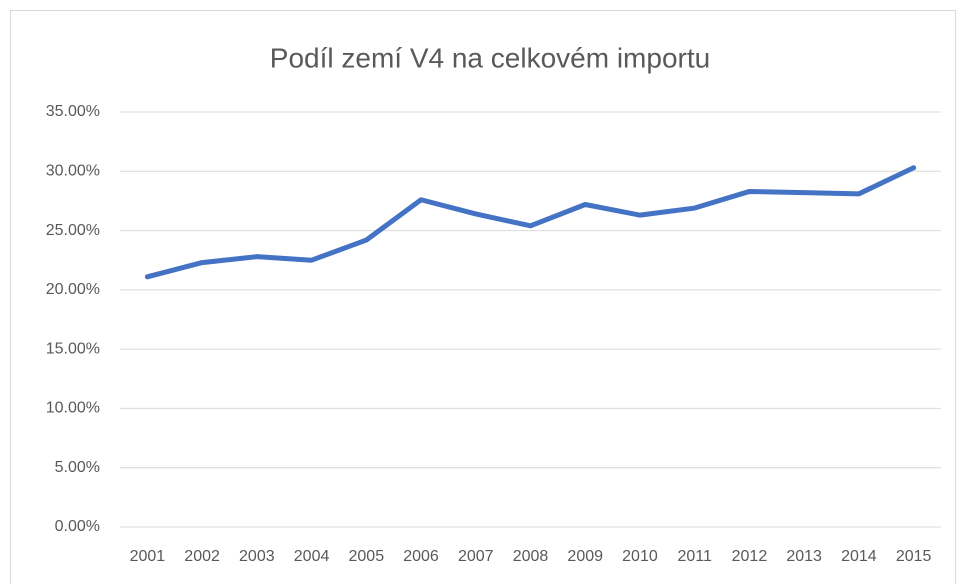 Image resolution: width=957 pixels, height=584 pixels. I want to click on y-tick-label: 0.00%, so click(77, 526).